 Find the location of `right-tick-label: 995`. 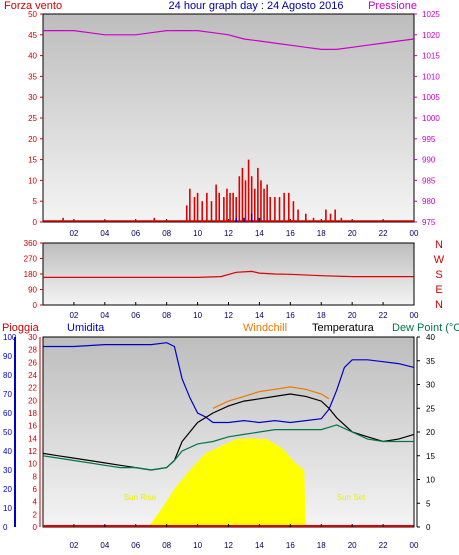

right-tick-label: 995 is located at coordinates (429, 139).